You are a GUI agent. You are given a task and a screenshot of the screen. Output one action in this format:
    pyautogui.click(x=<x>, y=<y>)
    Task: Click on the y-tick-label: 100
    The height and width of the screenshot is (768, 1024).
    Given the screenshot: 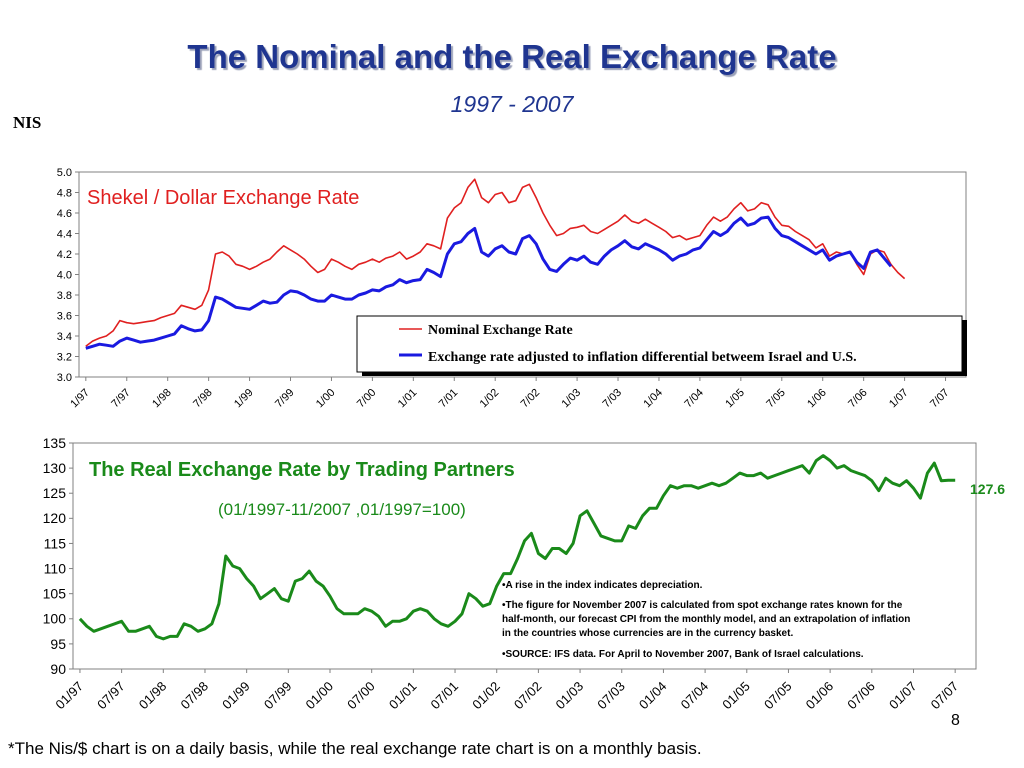 What is the action you would take?
    pyautogui.click(x=55, y=619)
    